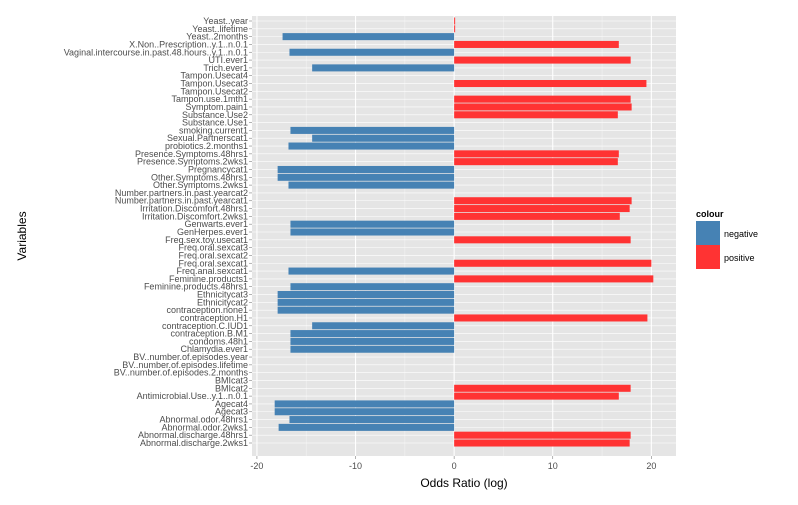 This screenshot has height=505, width=798. I want to click on y-tick-label: BV..number.of.episodes.lifetime, so click(185, 365).